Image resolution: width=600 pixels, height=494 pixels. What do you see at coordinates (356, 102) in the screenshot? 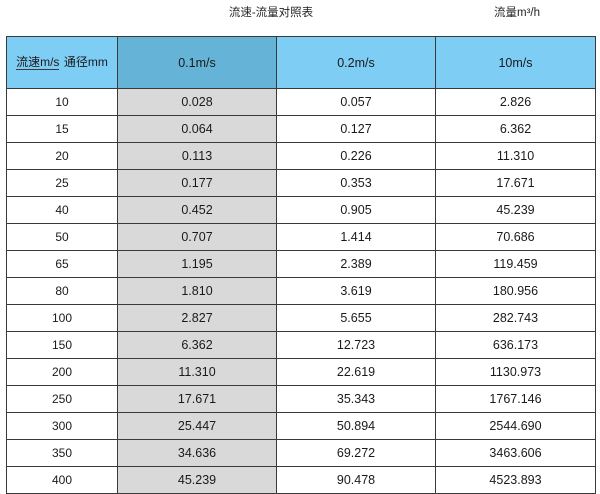
I see `cell-flow-02: 0.057` at bounding box center [356, 102].